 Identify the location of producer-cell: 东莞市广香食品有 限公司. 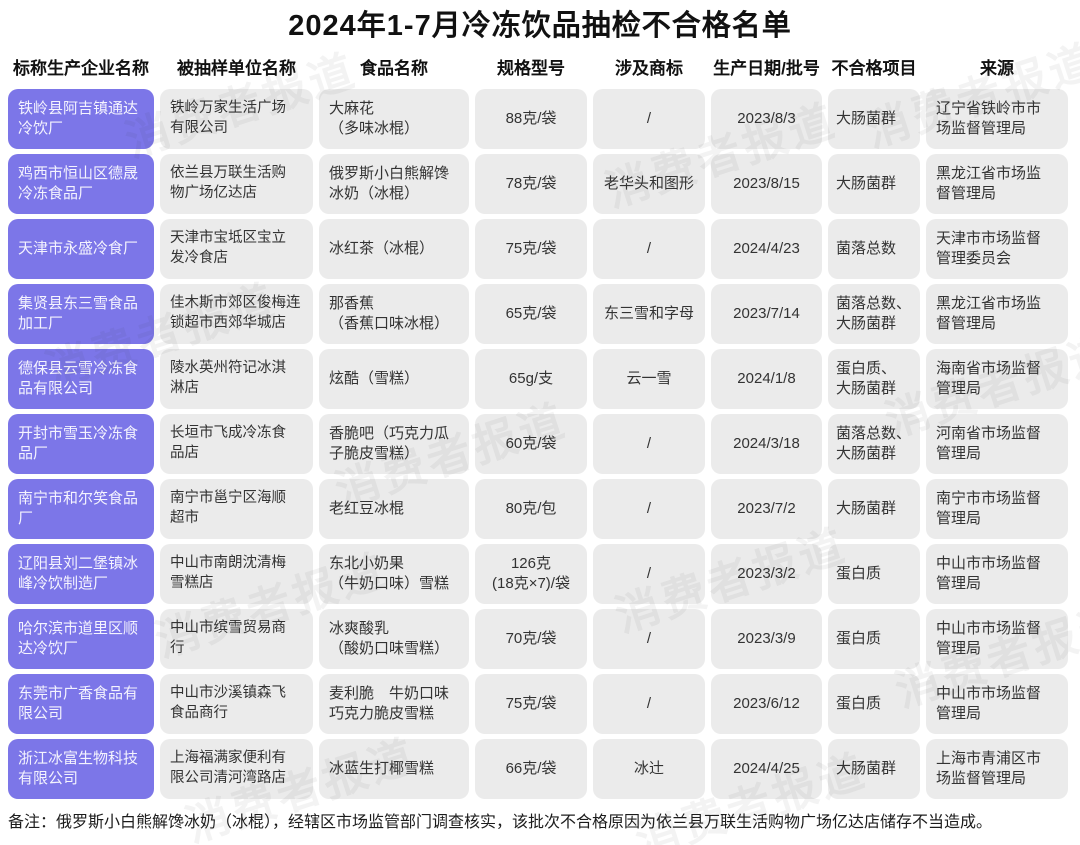
(81, 704).